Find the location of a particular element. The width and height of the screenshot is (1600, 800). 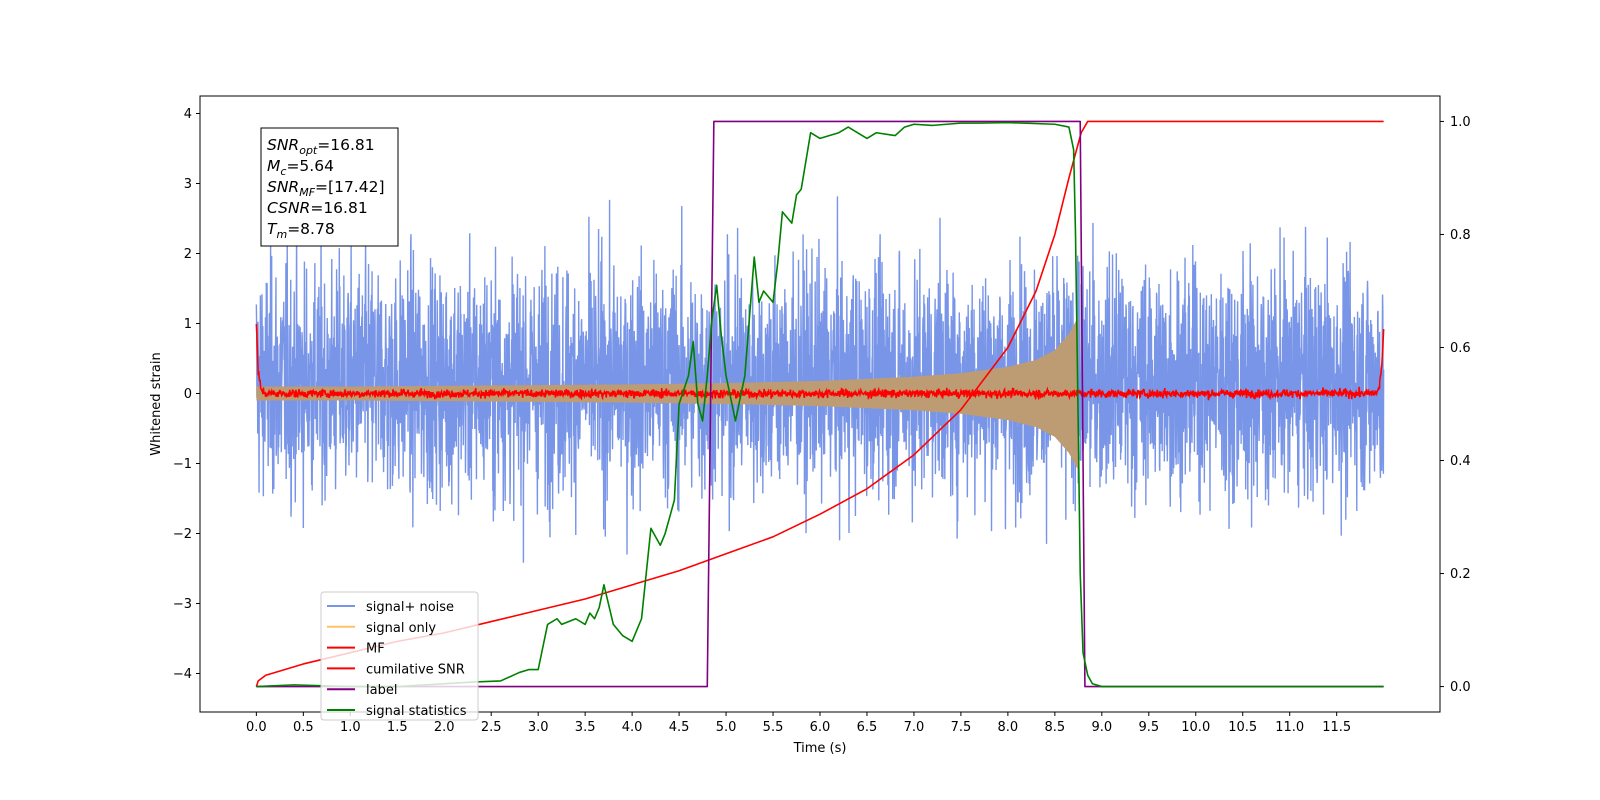

x-tick-label: 7.0 is located at coordinates (914, 727).